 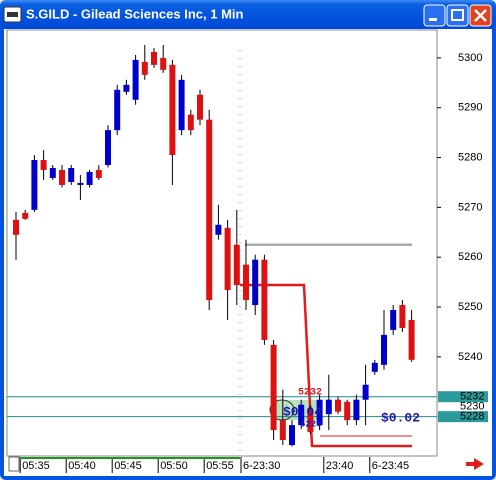 What do you see at coordinates (282, 410) in the screenshot?
I see `selection-handle` at bounding box center [282, 410].